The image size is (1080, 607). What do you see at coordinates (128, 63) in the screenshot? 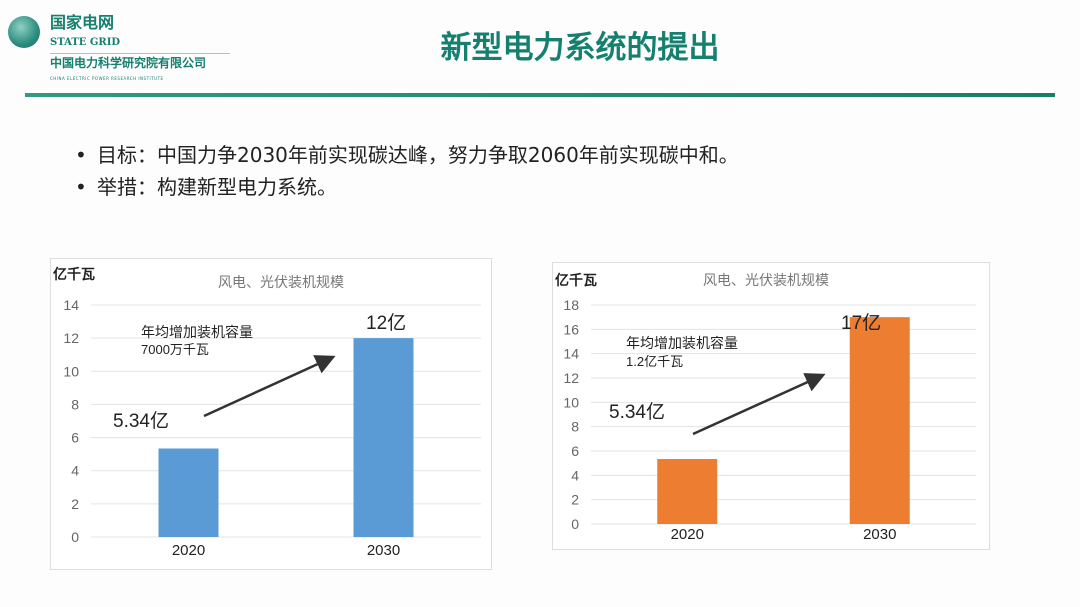
I see `org-name: 中国电力科学研究院有限公司` at bounding box center [128, 63].